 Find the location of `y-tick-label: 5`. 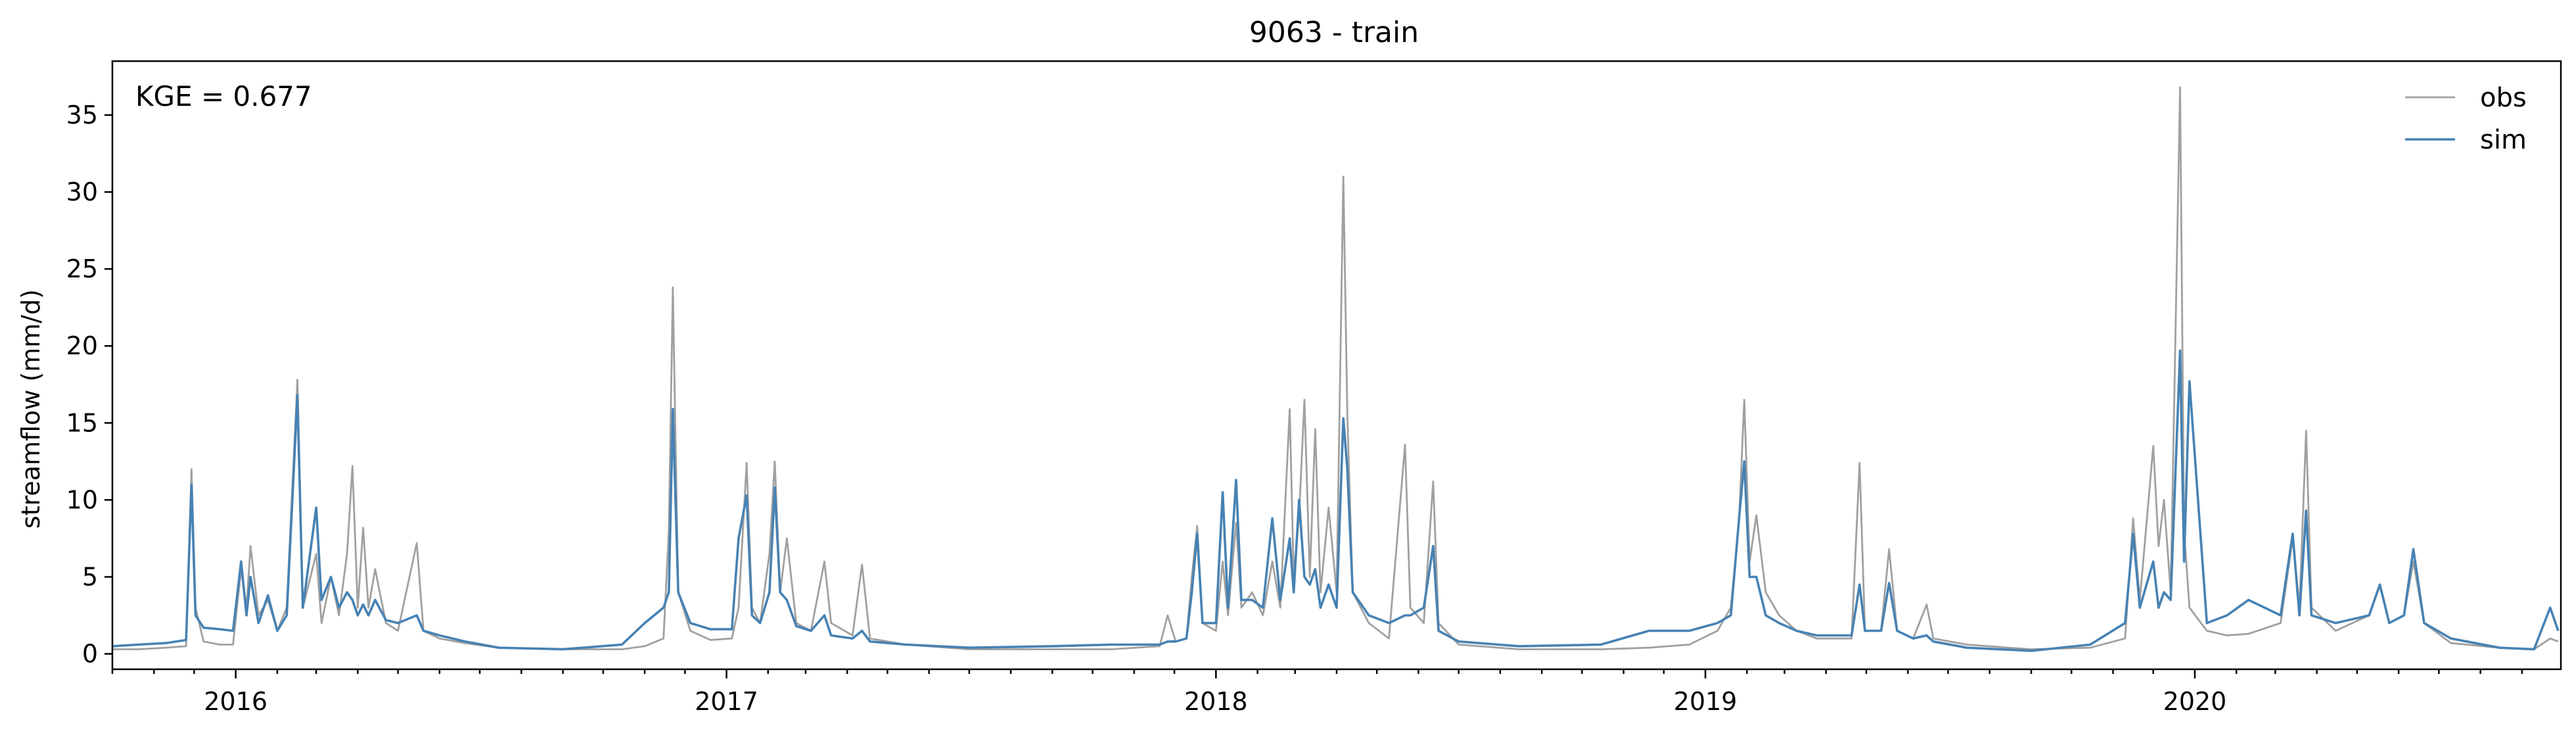

y-tick-label: 5 is located at coordinates (90, 576).